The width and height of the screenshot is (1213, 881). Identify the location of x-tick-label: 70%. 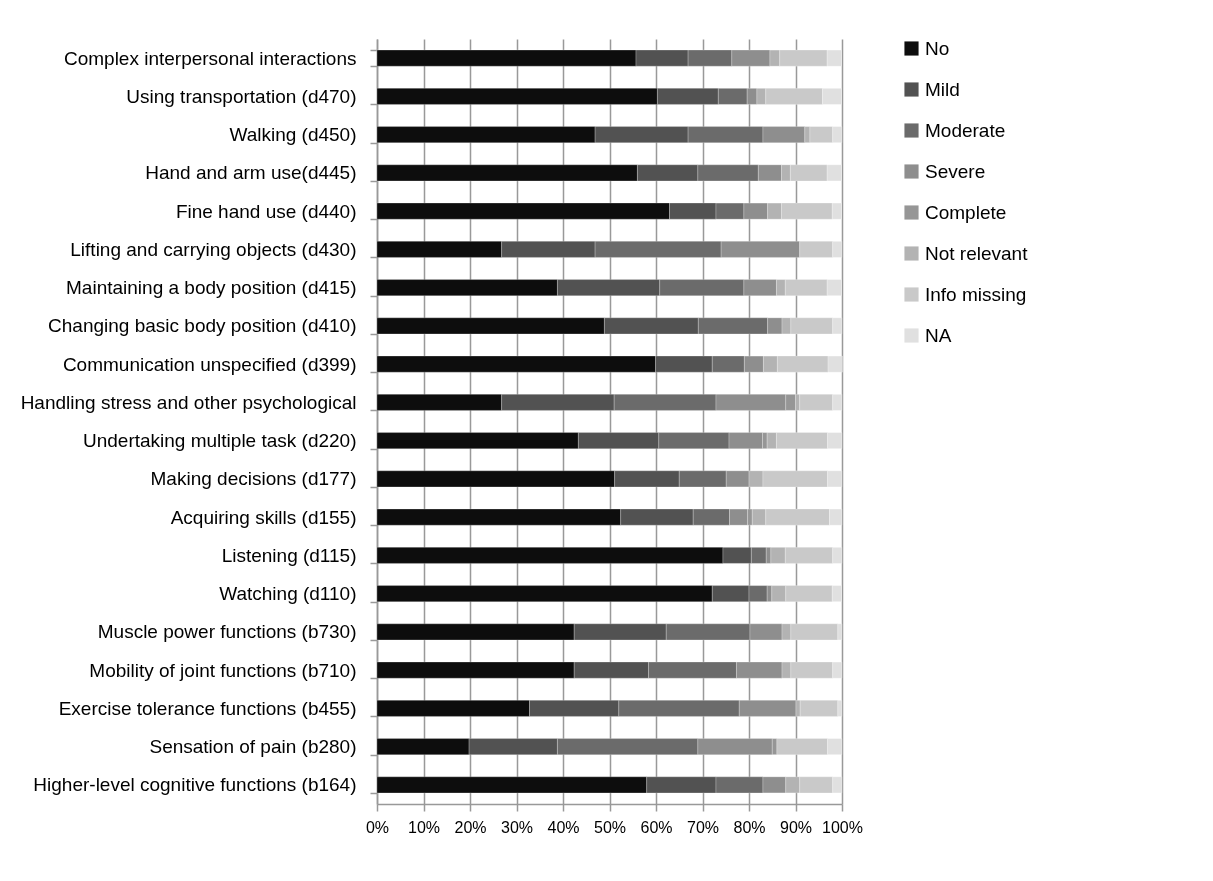
(703, 827).